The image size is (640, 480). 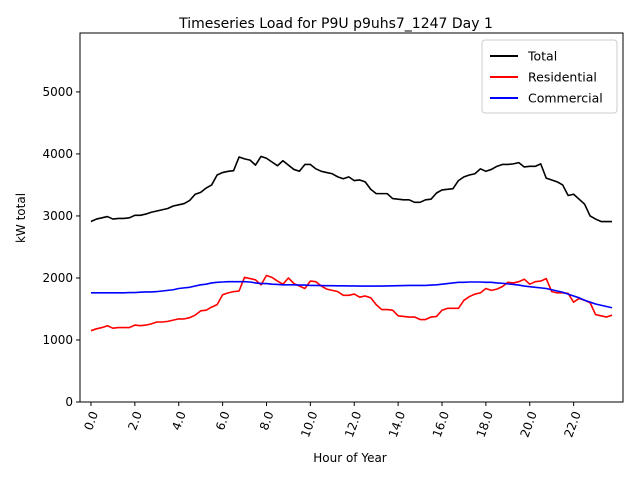 I want to click on legend-label-total: Total, so click(x=542, y=56).